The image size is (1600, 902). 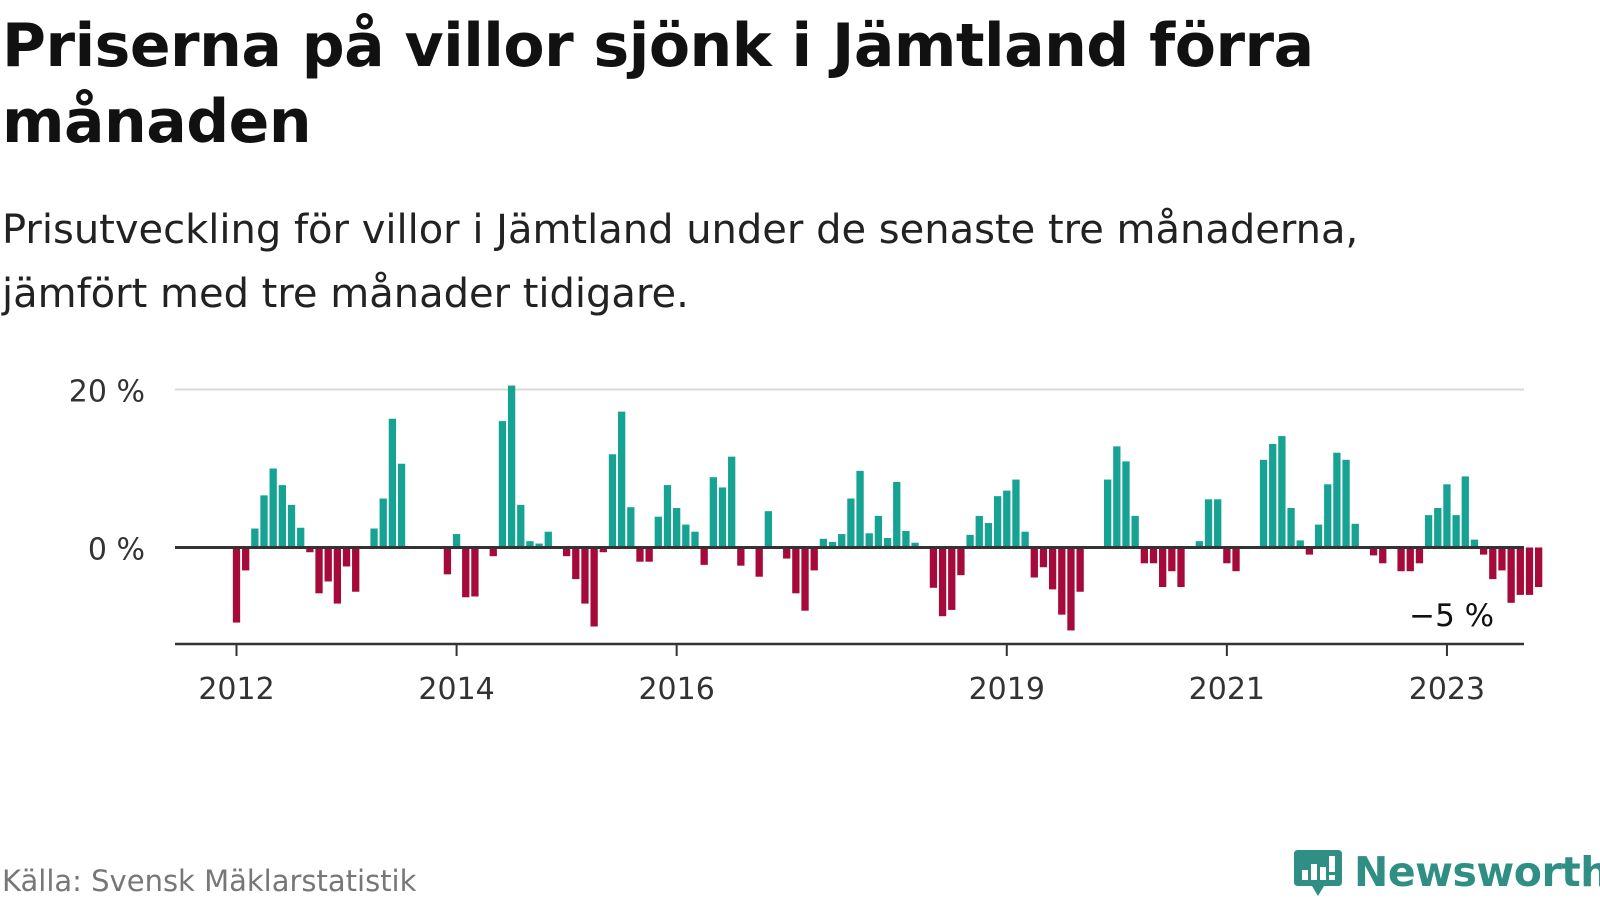 What do you see at coordinates (1446, 872) in the screenshot?
I see `brand-logo: Newsworthy` at bounding box center [1446, 872].